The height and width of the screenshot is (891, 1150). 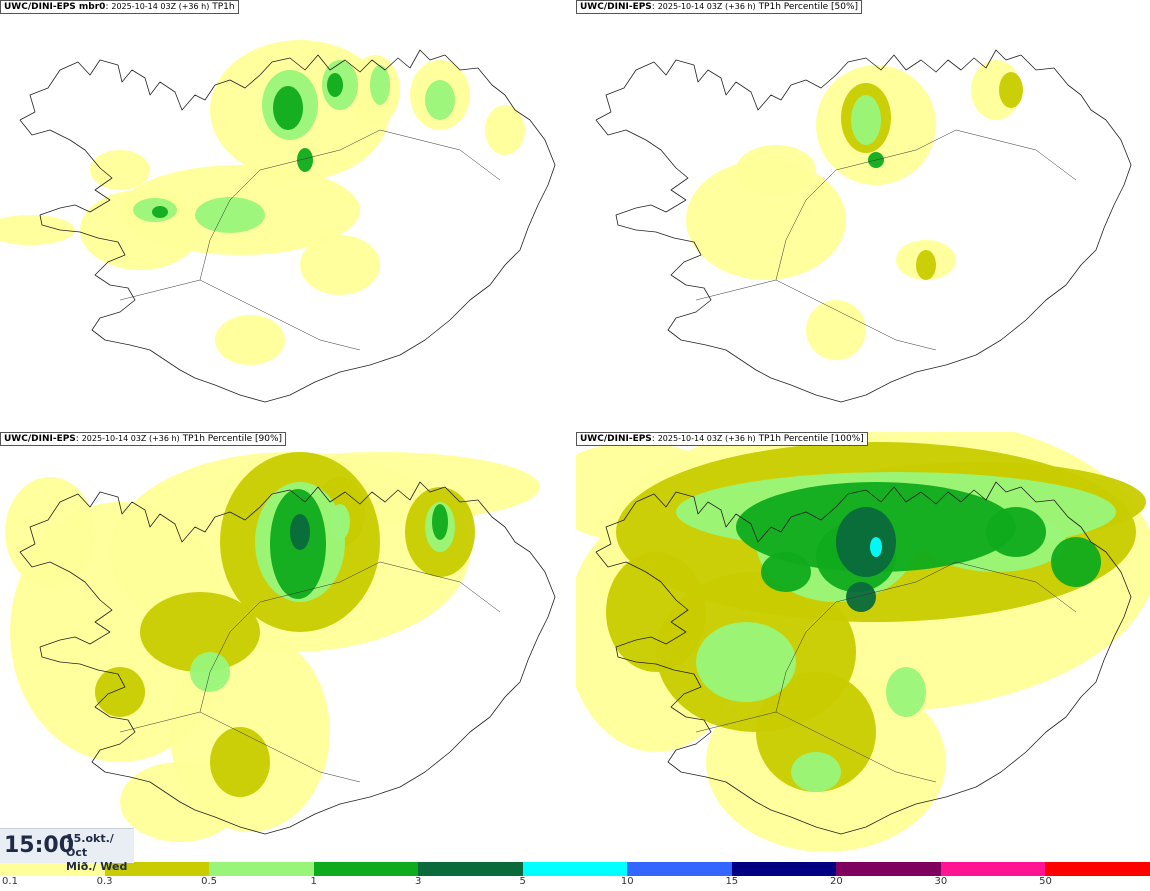 I want to click on colorbar-tick-label: 0.1, so click(x=10, y=881).